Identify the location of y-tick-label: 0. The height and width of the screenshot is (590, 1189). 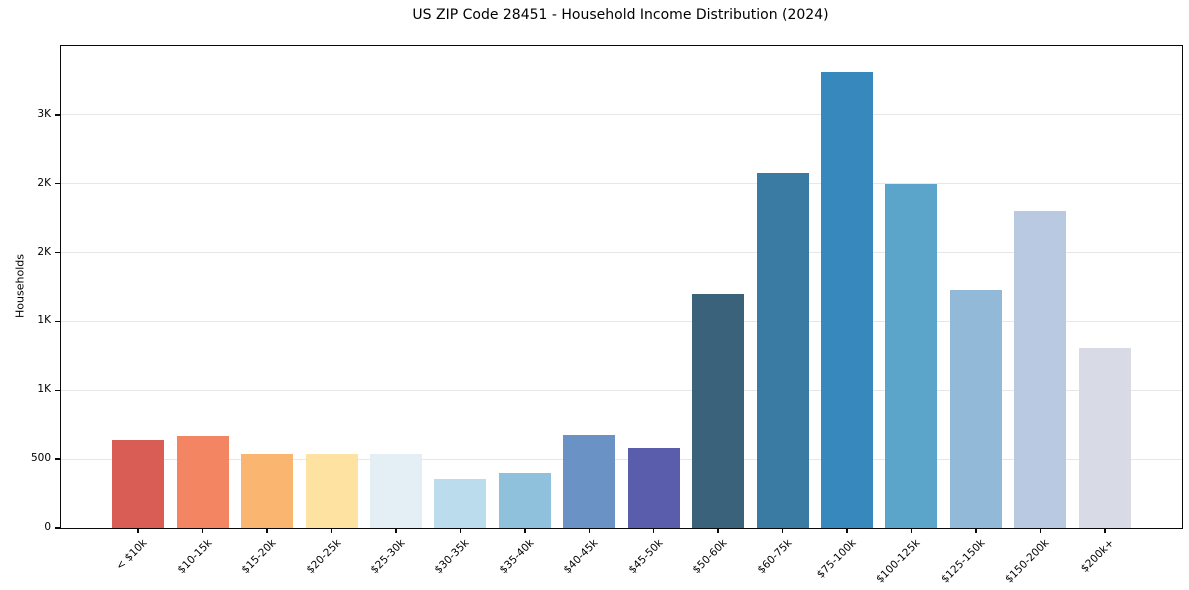
(47, 527).